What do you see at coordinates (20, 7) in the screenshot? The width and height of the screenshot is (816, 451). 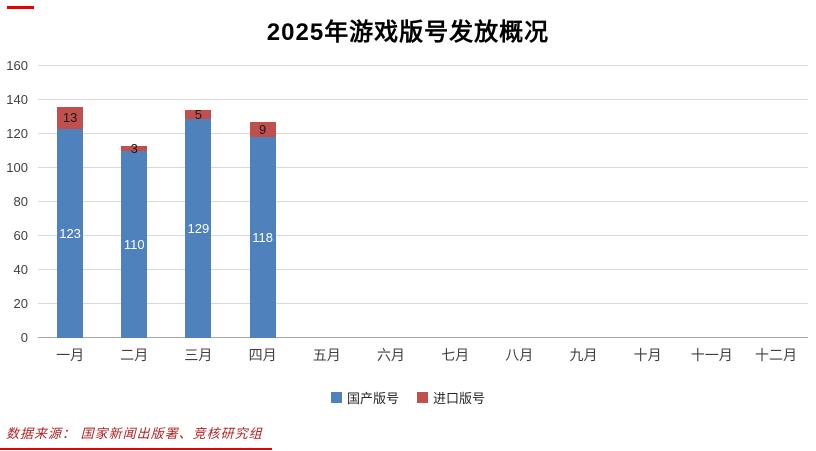 I see `top-left-red-dash` at bounding box center [20, 7].